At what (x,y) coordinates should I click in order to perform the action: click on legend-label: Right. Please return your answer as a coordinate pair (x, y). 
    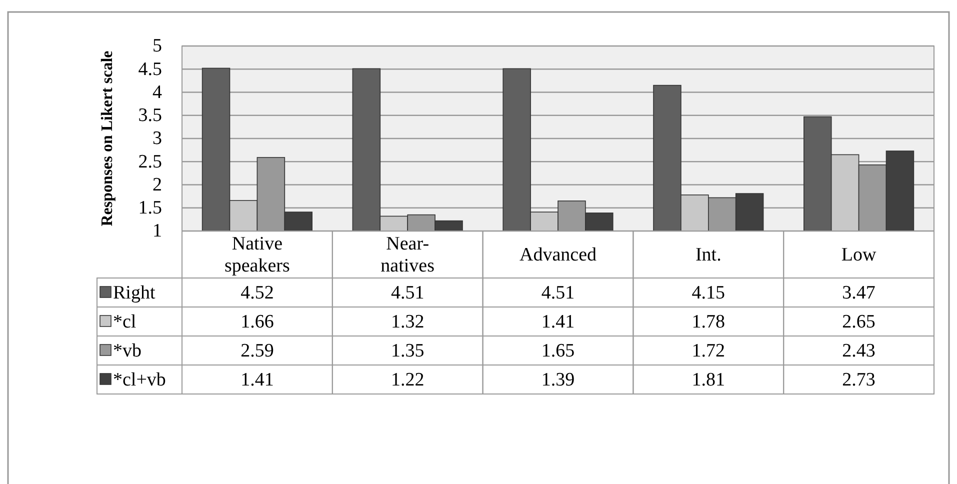
    Looking at the image, I should click on (134, 293).